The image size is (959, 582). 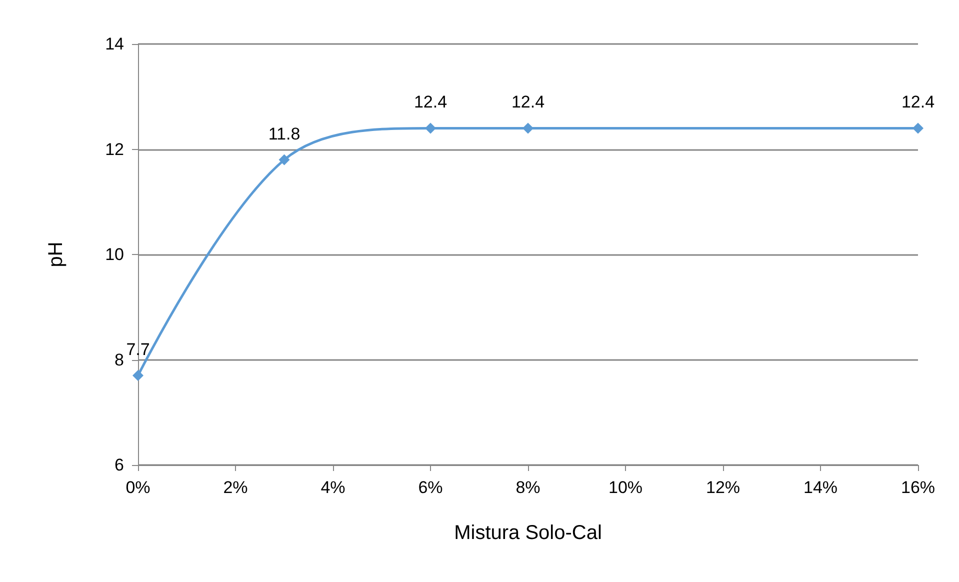 What do you see at coordinates (56, 255) in the screenshot?
I see `y-axis-title: pH` at bounding box center [56, 255].